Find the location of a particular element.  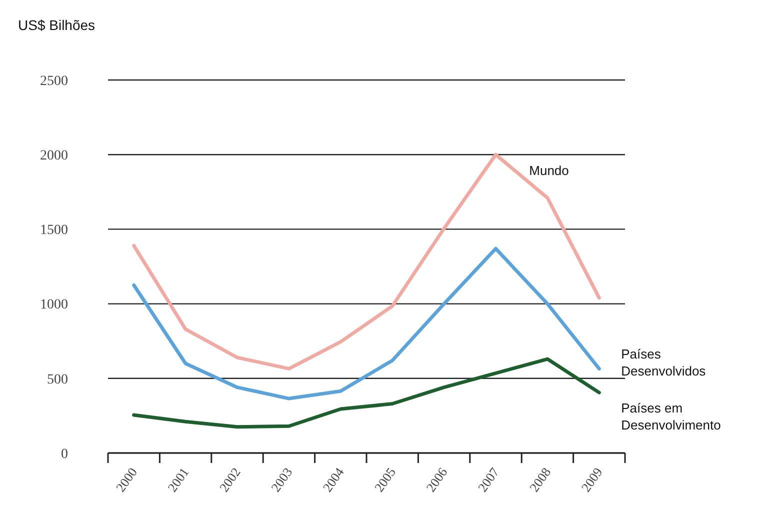

line-series is located at coordinates (366, 393).